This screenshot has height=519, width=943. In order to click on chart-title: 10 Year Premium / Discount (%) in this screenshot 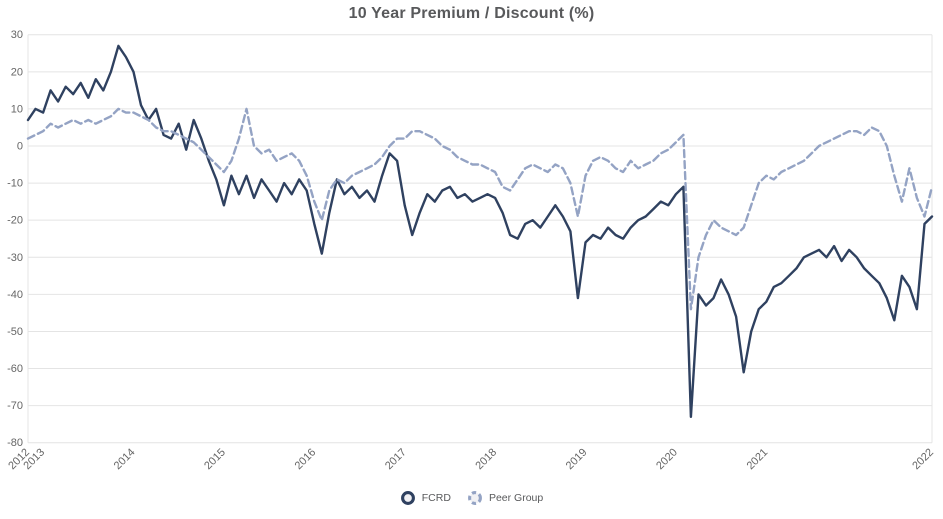, I will do `click(471, 13)`.